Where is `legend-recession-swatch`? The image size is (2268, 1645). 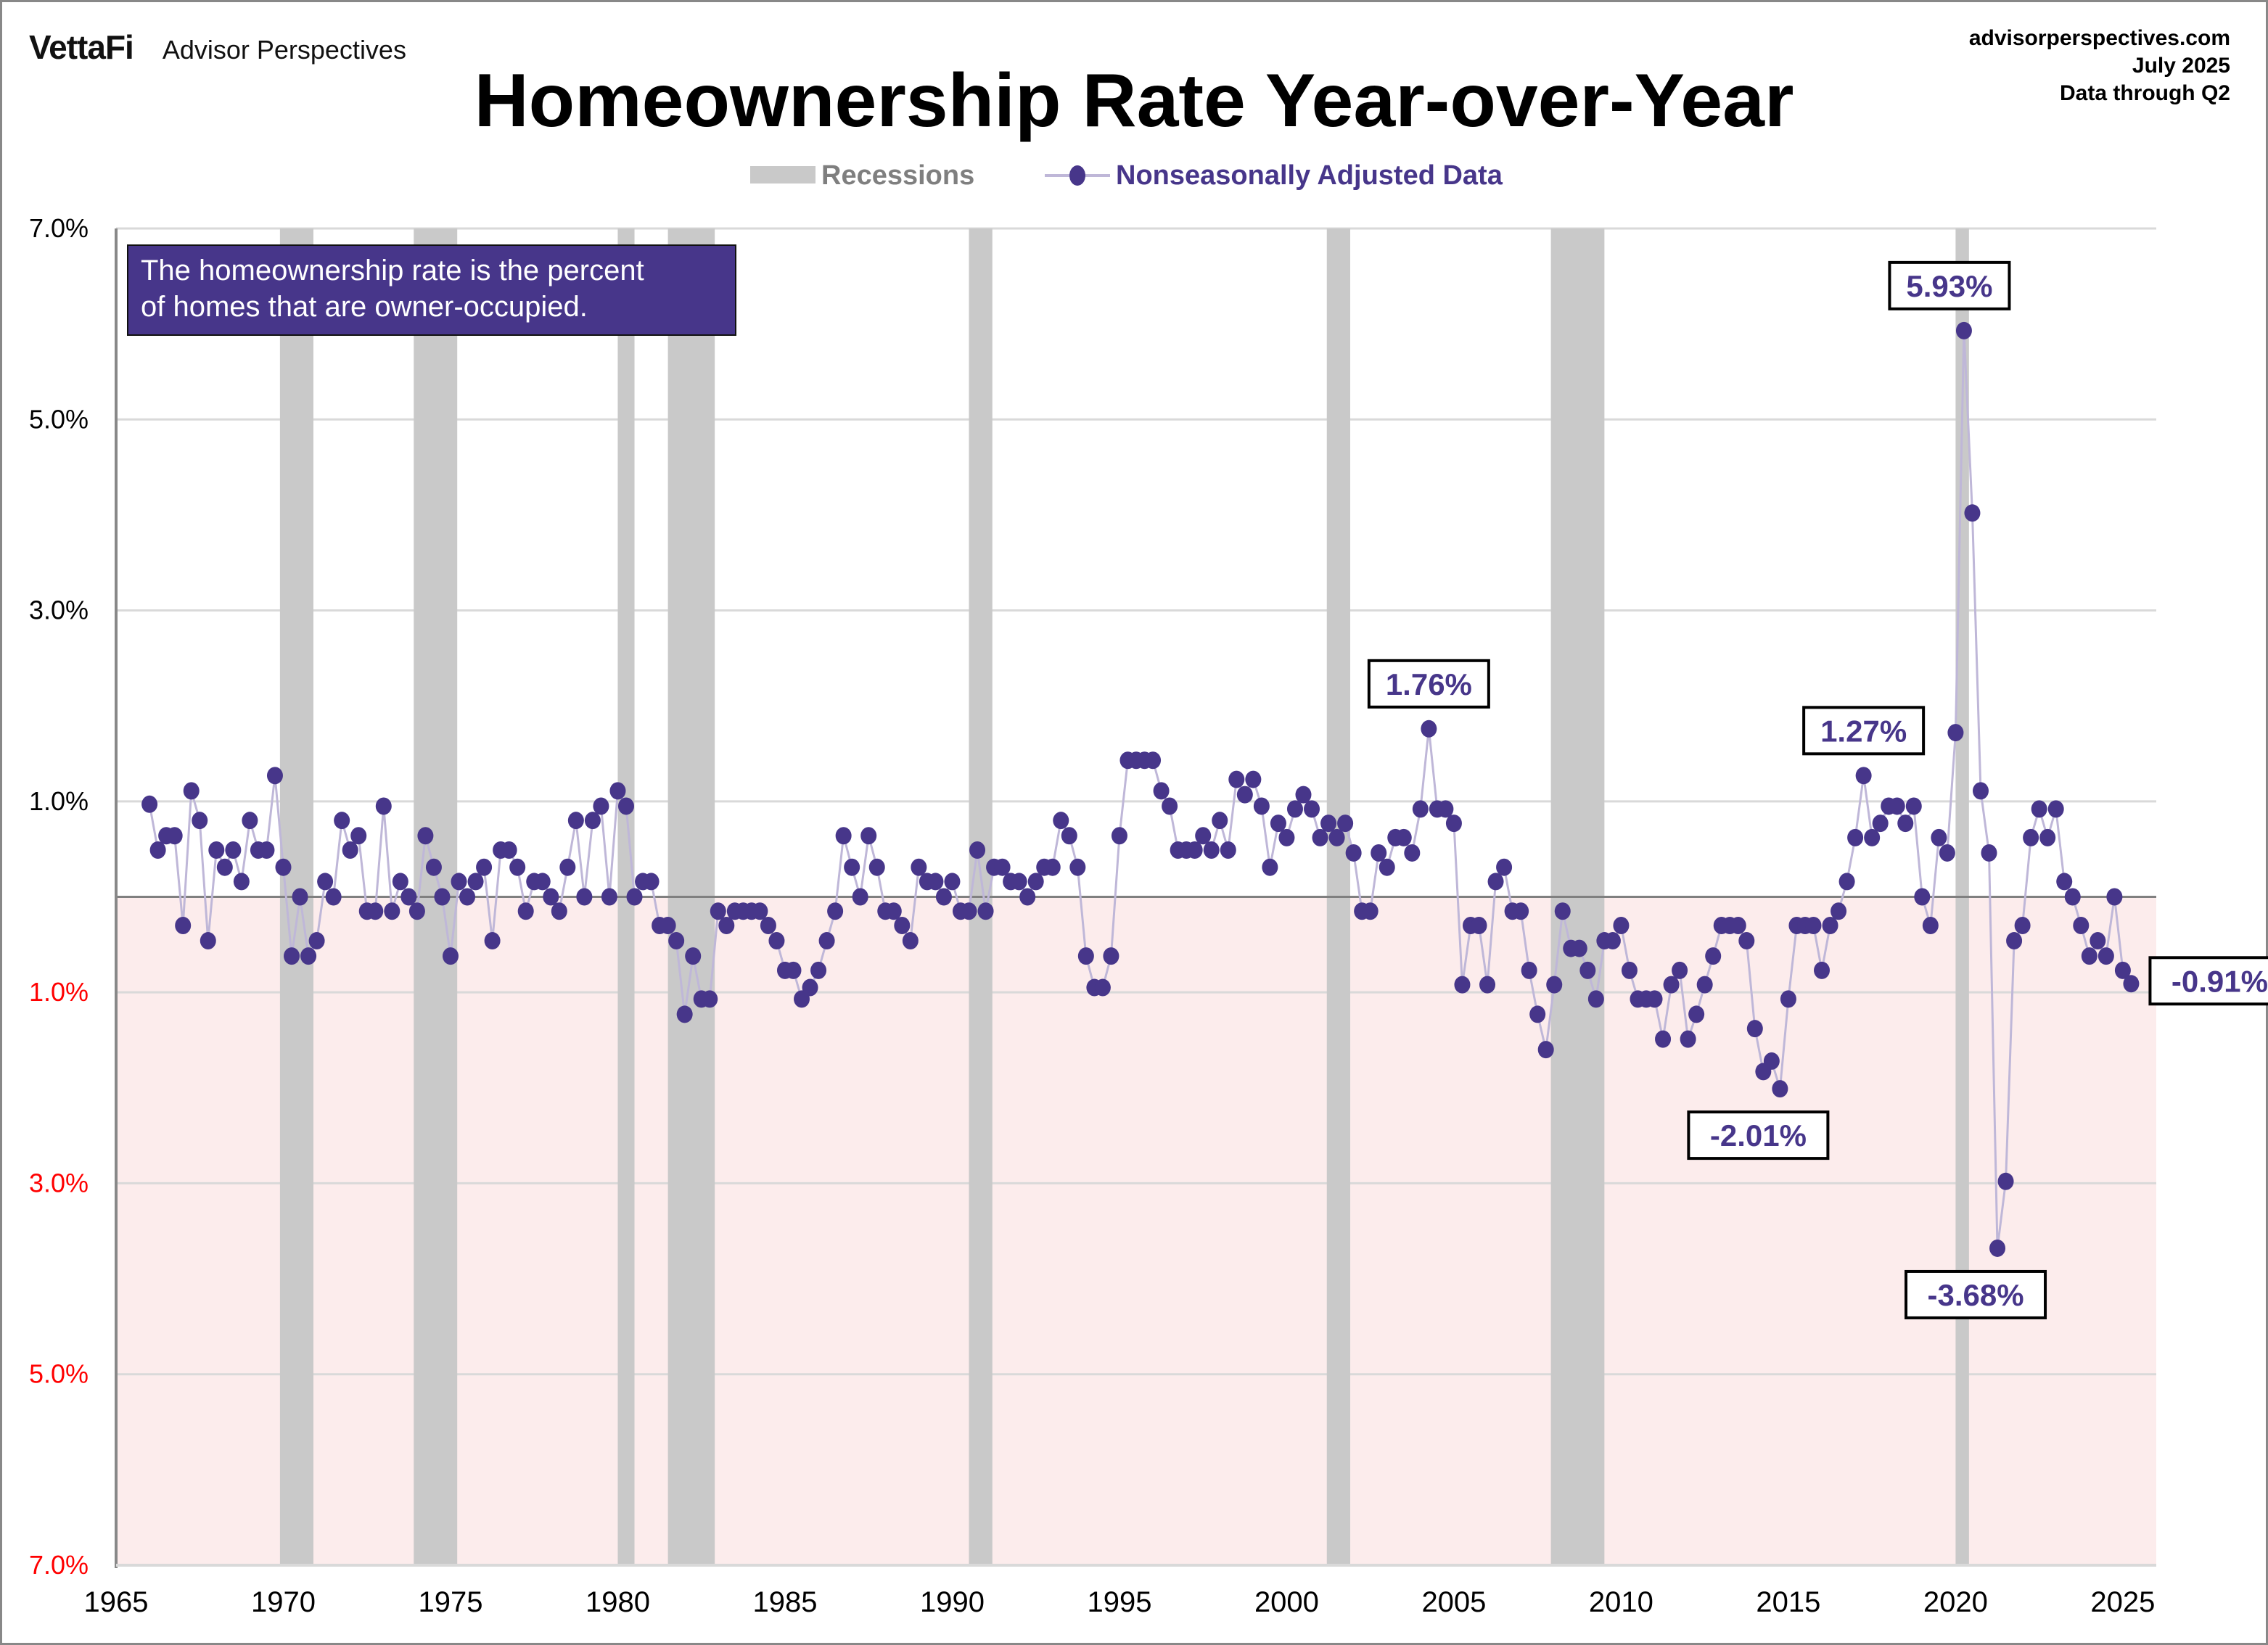 legend-recession-swatch is located at coordinates (783, 175).